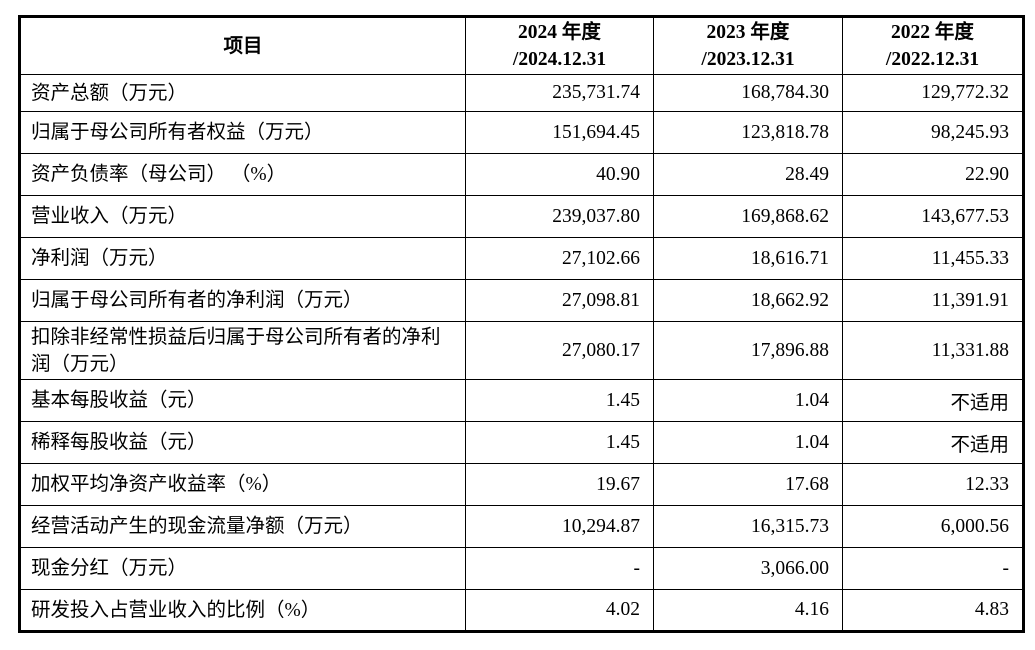 The height and width of the screenshot is (650, 1035). Describe the element at coordinates (559, 526) in the screenshot. I see `value-cell-2024: 10,294.87` at that location.